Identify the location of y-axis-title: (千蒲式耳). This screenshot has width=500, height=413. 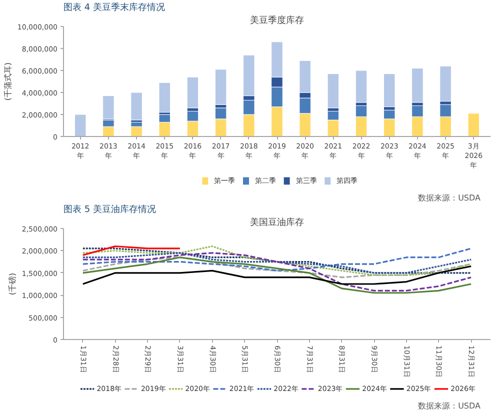
(7, 81).